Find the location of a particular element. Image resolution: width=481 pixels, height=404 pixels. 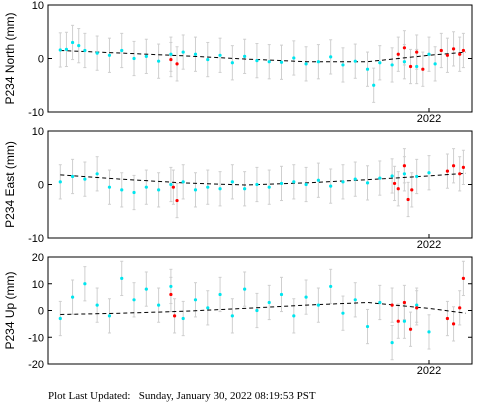

y-tick-label: -20 is located at coordinates (36, 365).